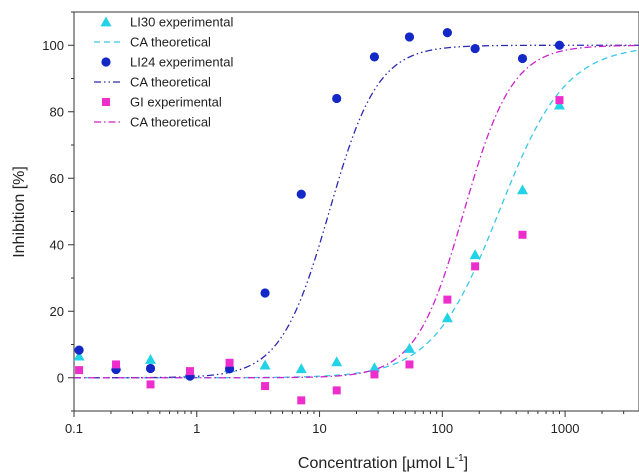 The image size is (639, 473). What do you see at coordinates (57, 311) in the screenshot?
I see `y-tick-label: 20` at bounding box center [57, 311].